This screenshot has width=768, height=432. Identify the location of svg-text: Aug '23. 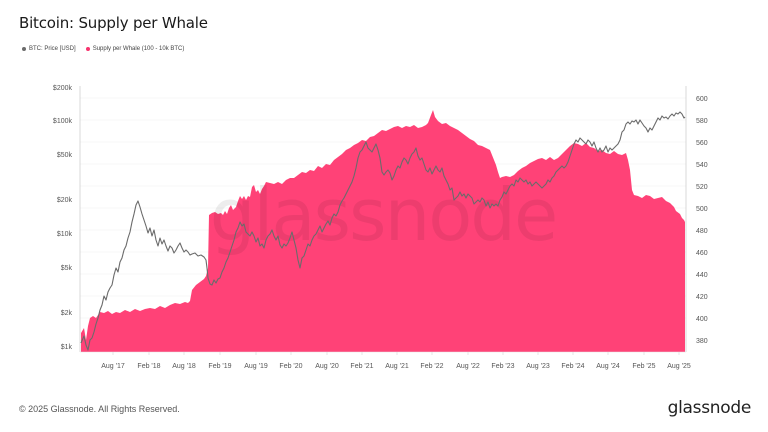
(538, 366).